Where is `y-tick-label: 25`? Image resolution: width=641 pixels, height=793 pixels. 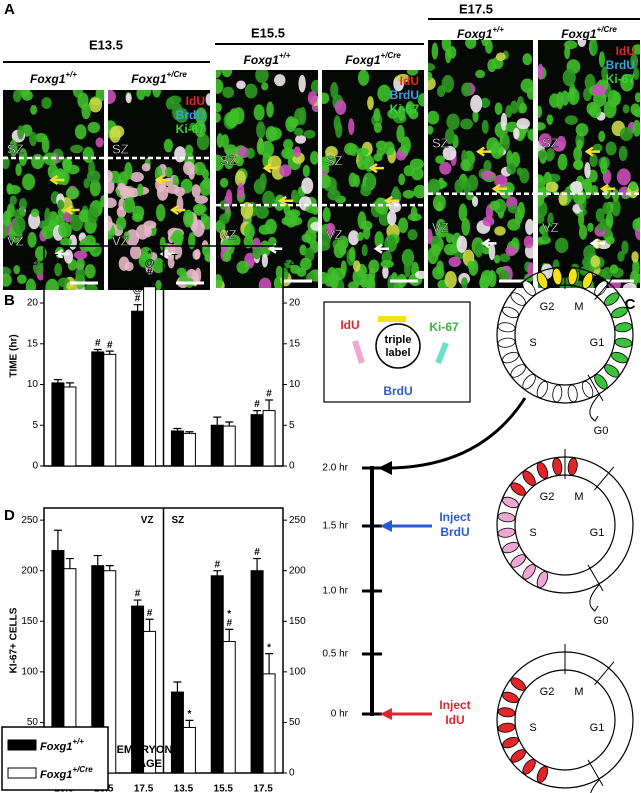 y-tick-label: 25 is located at coordinates (33, 262).